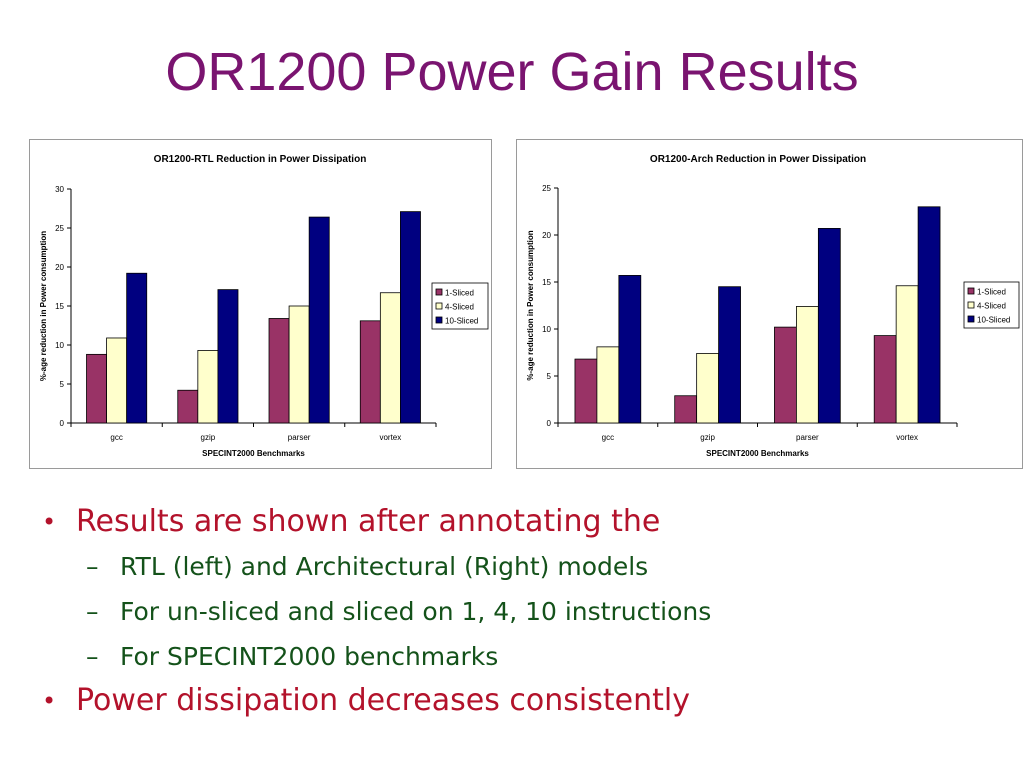 This screenshot has width=1024, height=768. What do you see at coordinates (383, 700) in the screenshot?
I see `bullet-text: Power dissipation decreases consistently` at bounding box center [383, 700].